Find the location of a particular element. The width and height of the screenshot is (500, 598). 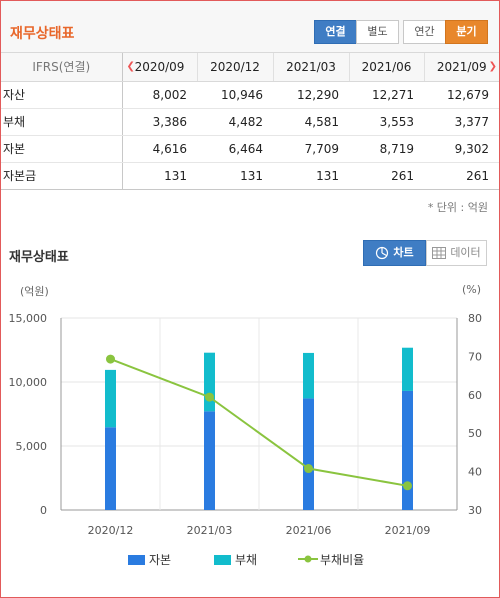

table-cell: 3,386 is located at coordinates (159, 122).